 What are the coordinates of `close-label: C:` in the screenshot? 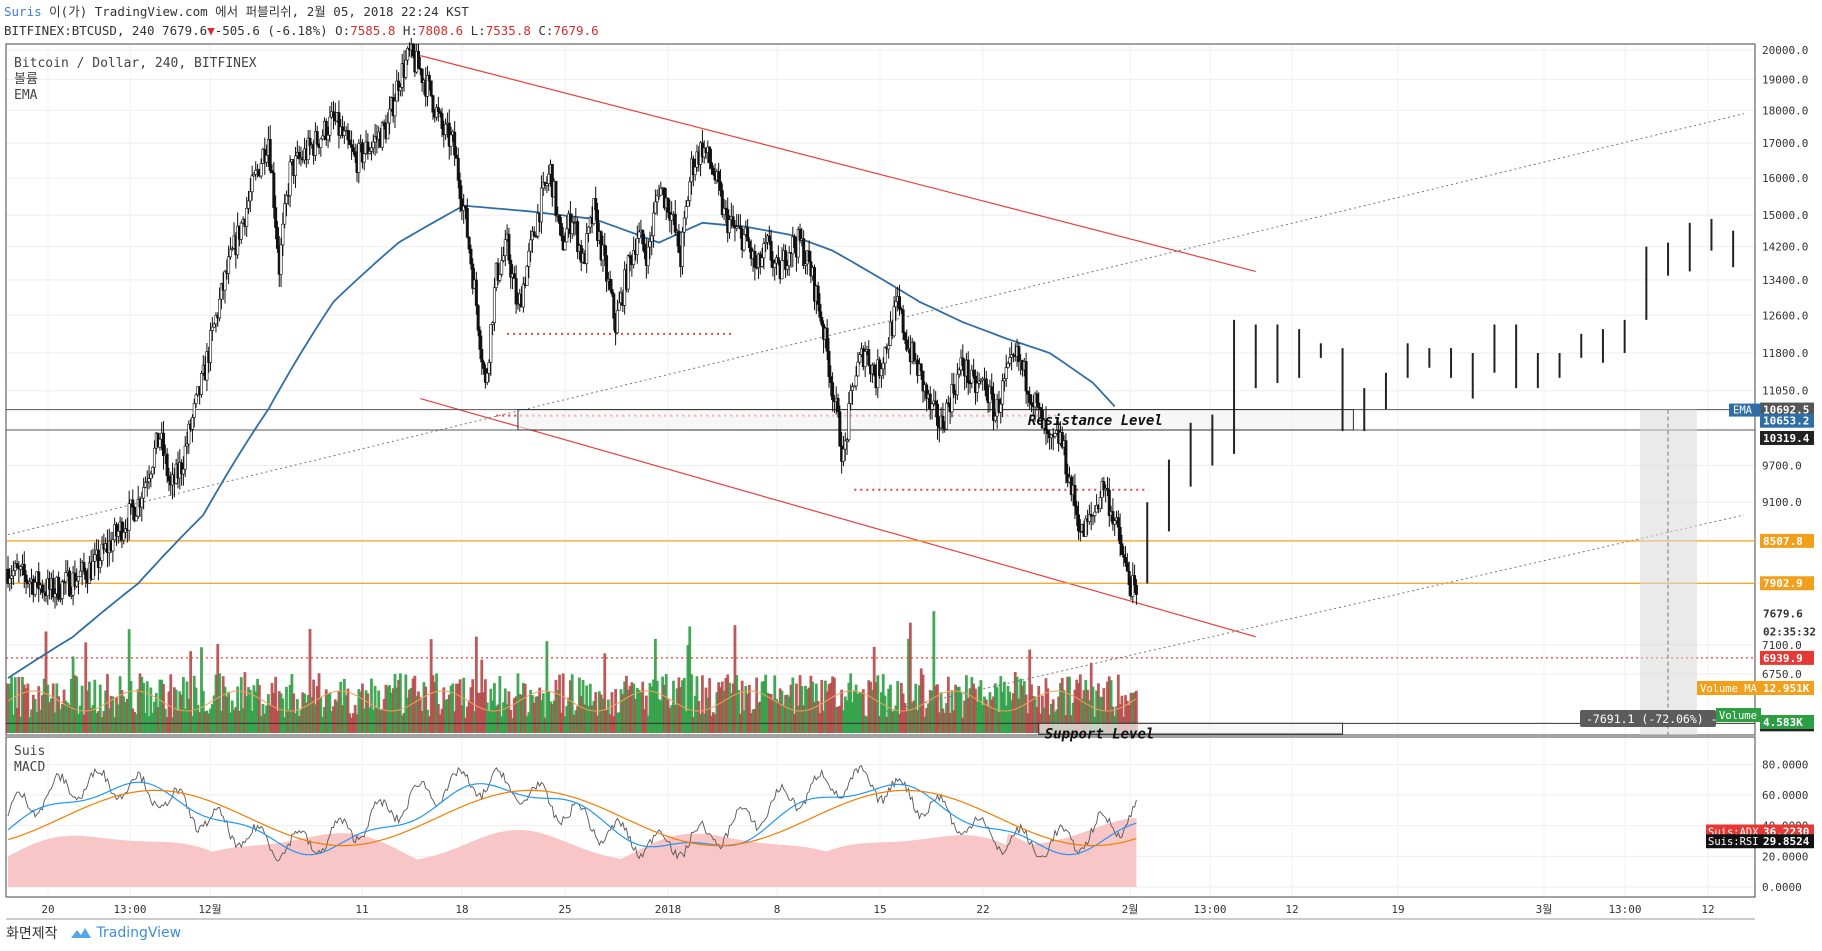 It's located at (546, 30).